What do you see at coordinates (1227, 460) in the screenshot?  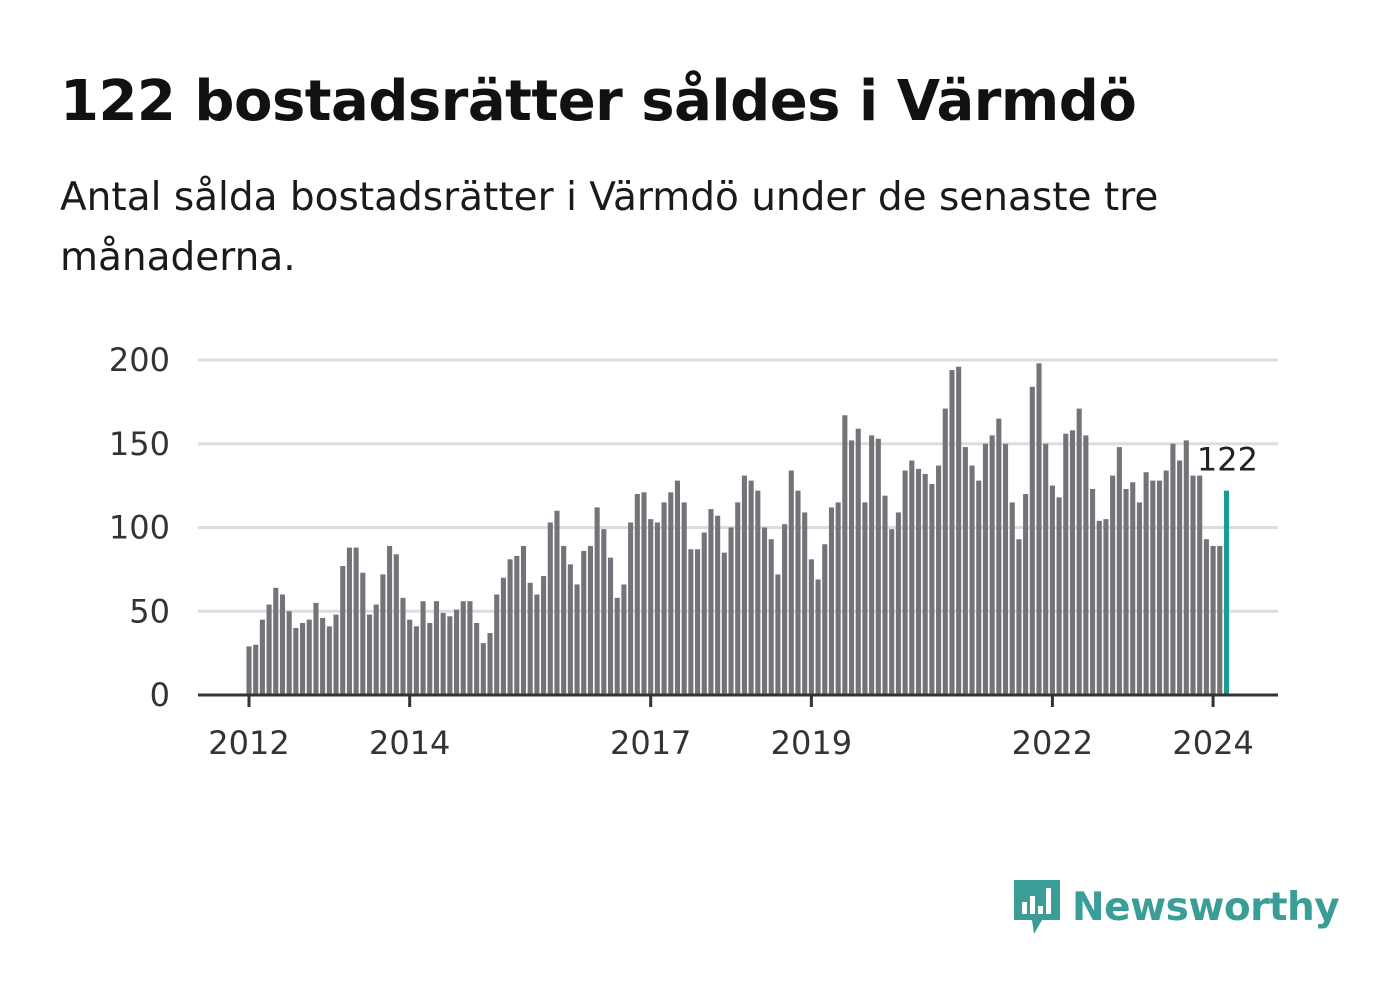 I see `last-bar-value-label: 122` at bounding box center [1227, 460].